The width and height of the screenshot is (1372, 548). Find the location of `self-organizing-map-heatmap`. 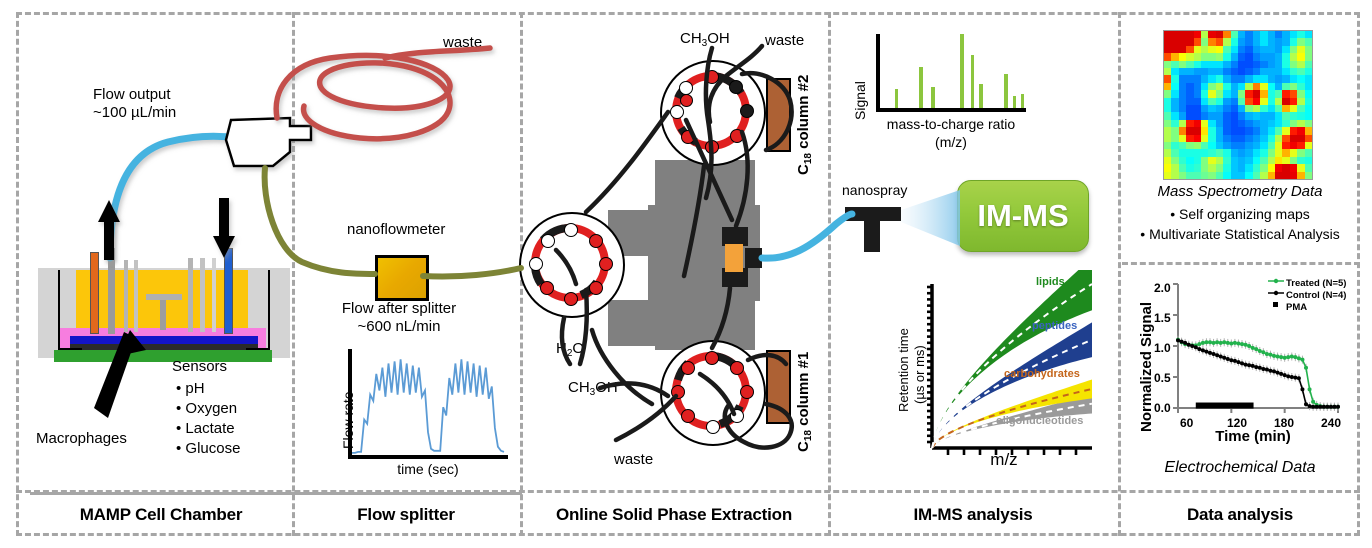

self-organizing-map-heatmap is located at coordinates (1238, 105).